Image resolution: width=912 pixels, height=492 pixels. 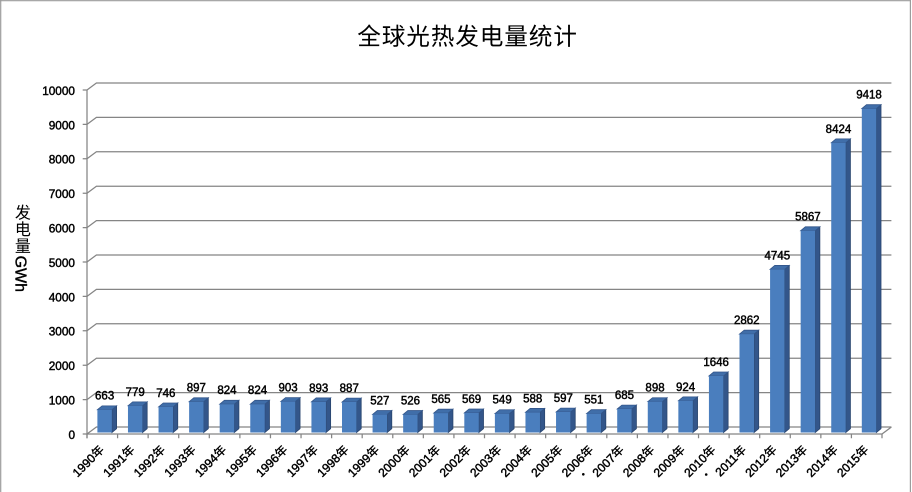 I want to click on svg-text: 3000, so click(x=62, y=332).